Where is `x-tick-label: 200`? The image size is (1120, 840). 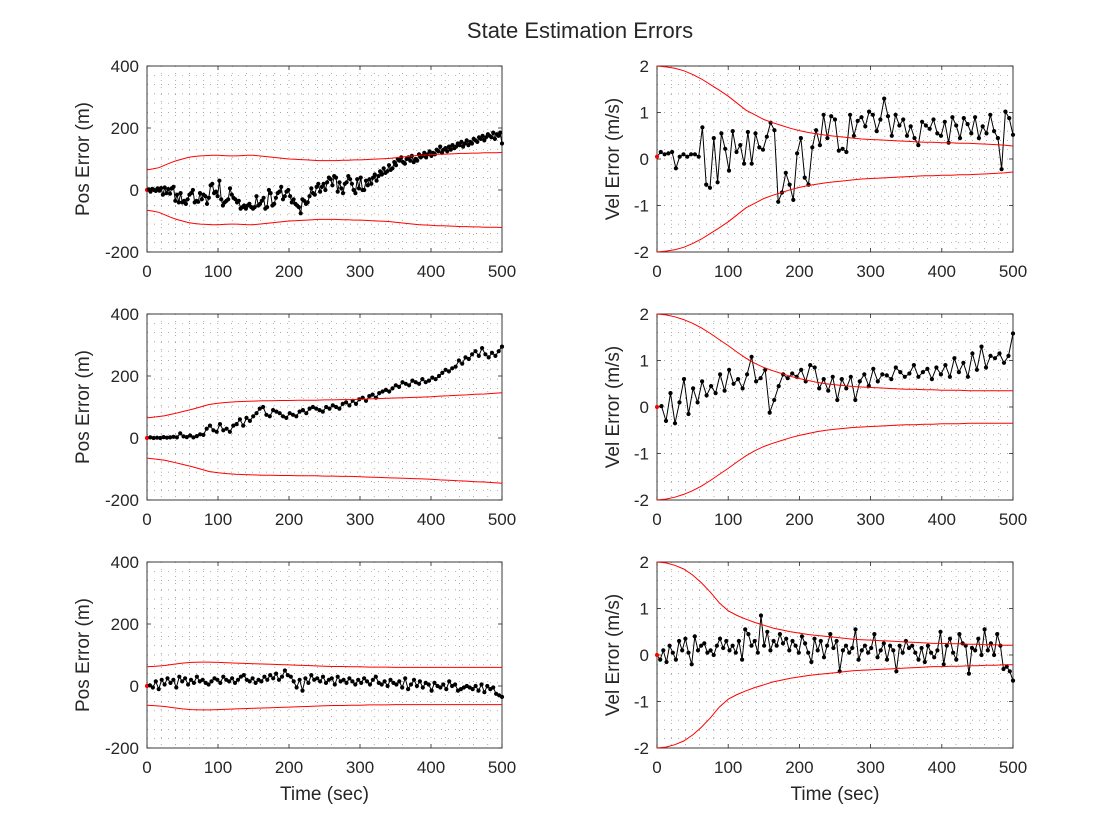
x-tick-label: 200 is located at coordinates (289, 271).